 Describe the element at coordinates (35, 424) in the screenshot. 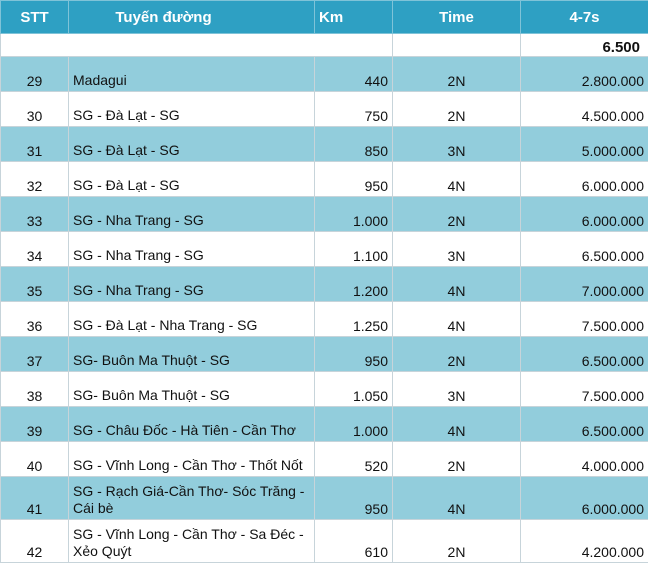

I see `stt-cell: 39` at that location.